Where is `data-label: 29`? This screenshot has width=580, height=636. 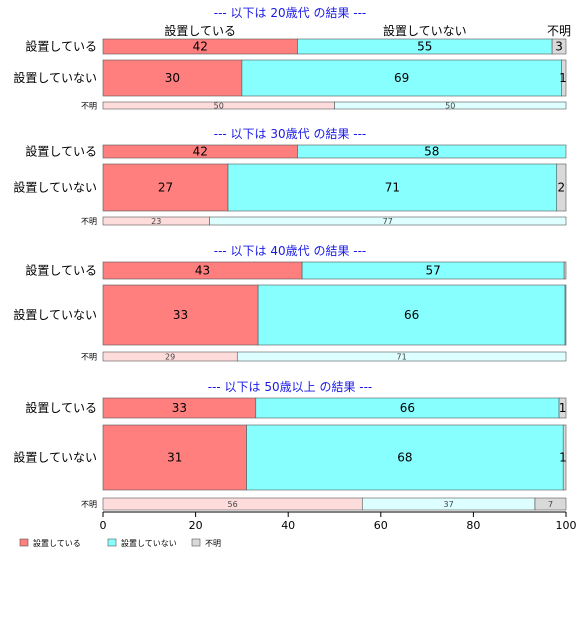 data-label: 29 is located at coordinates (170, 357).